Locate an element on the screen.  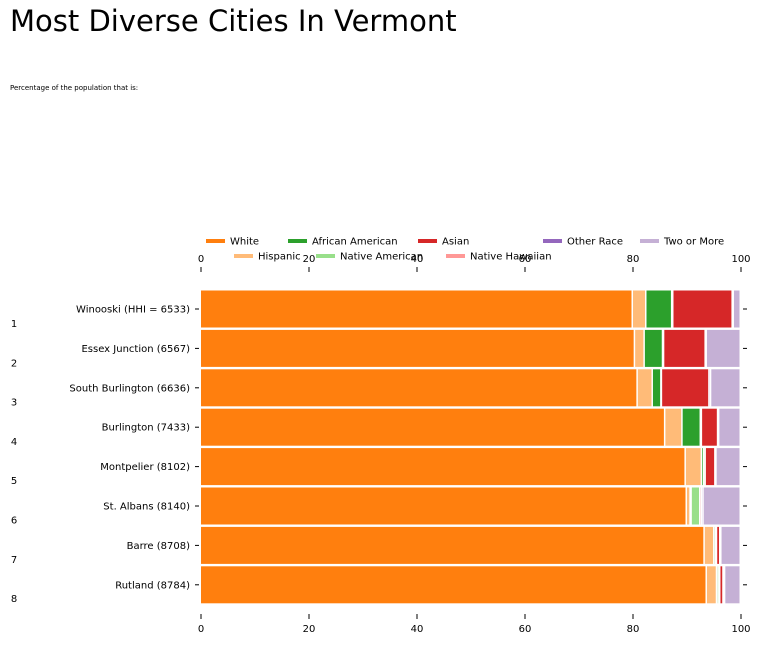
legend-label: Other Race is located at coordinates (595, 242).